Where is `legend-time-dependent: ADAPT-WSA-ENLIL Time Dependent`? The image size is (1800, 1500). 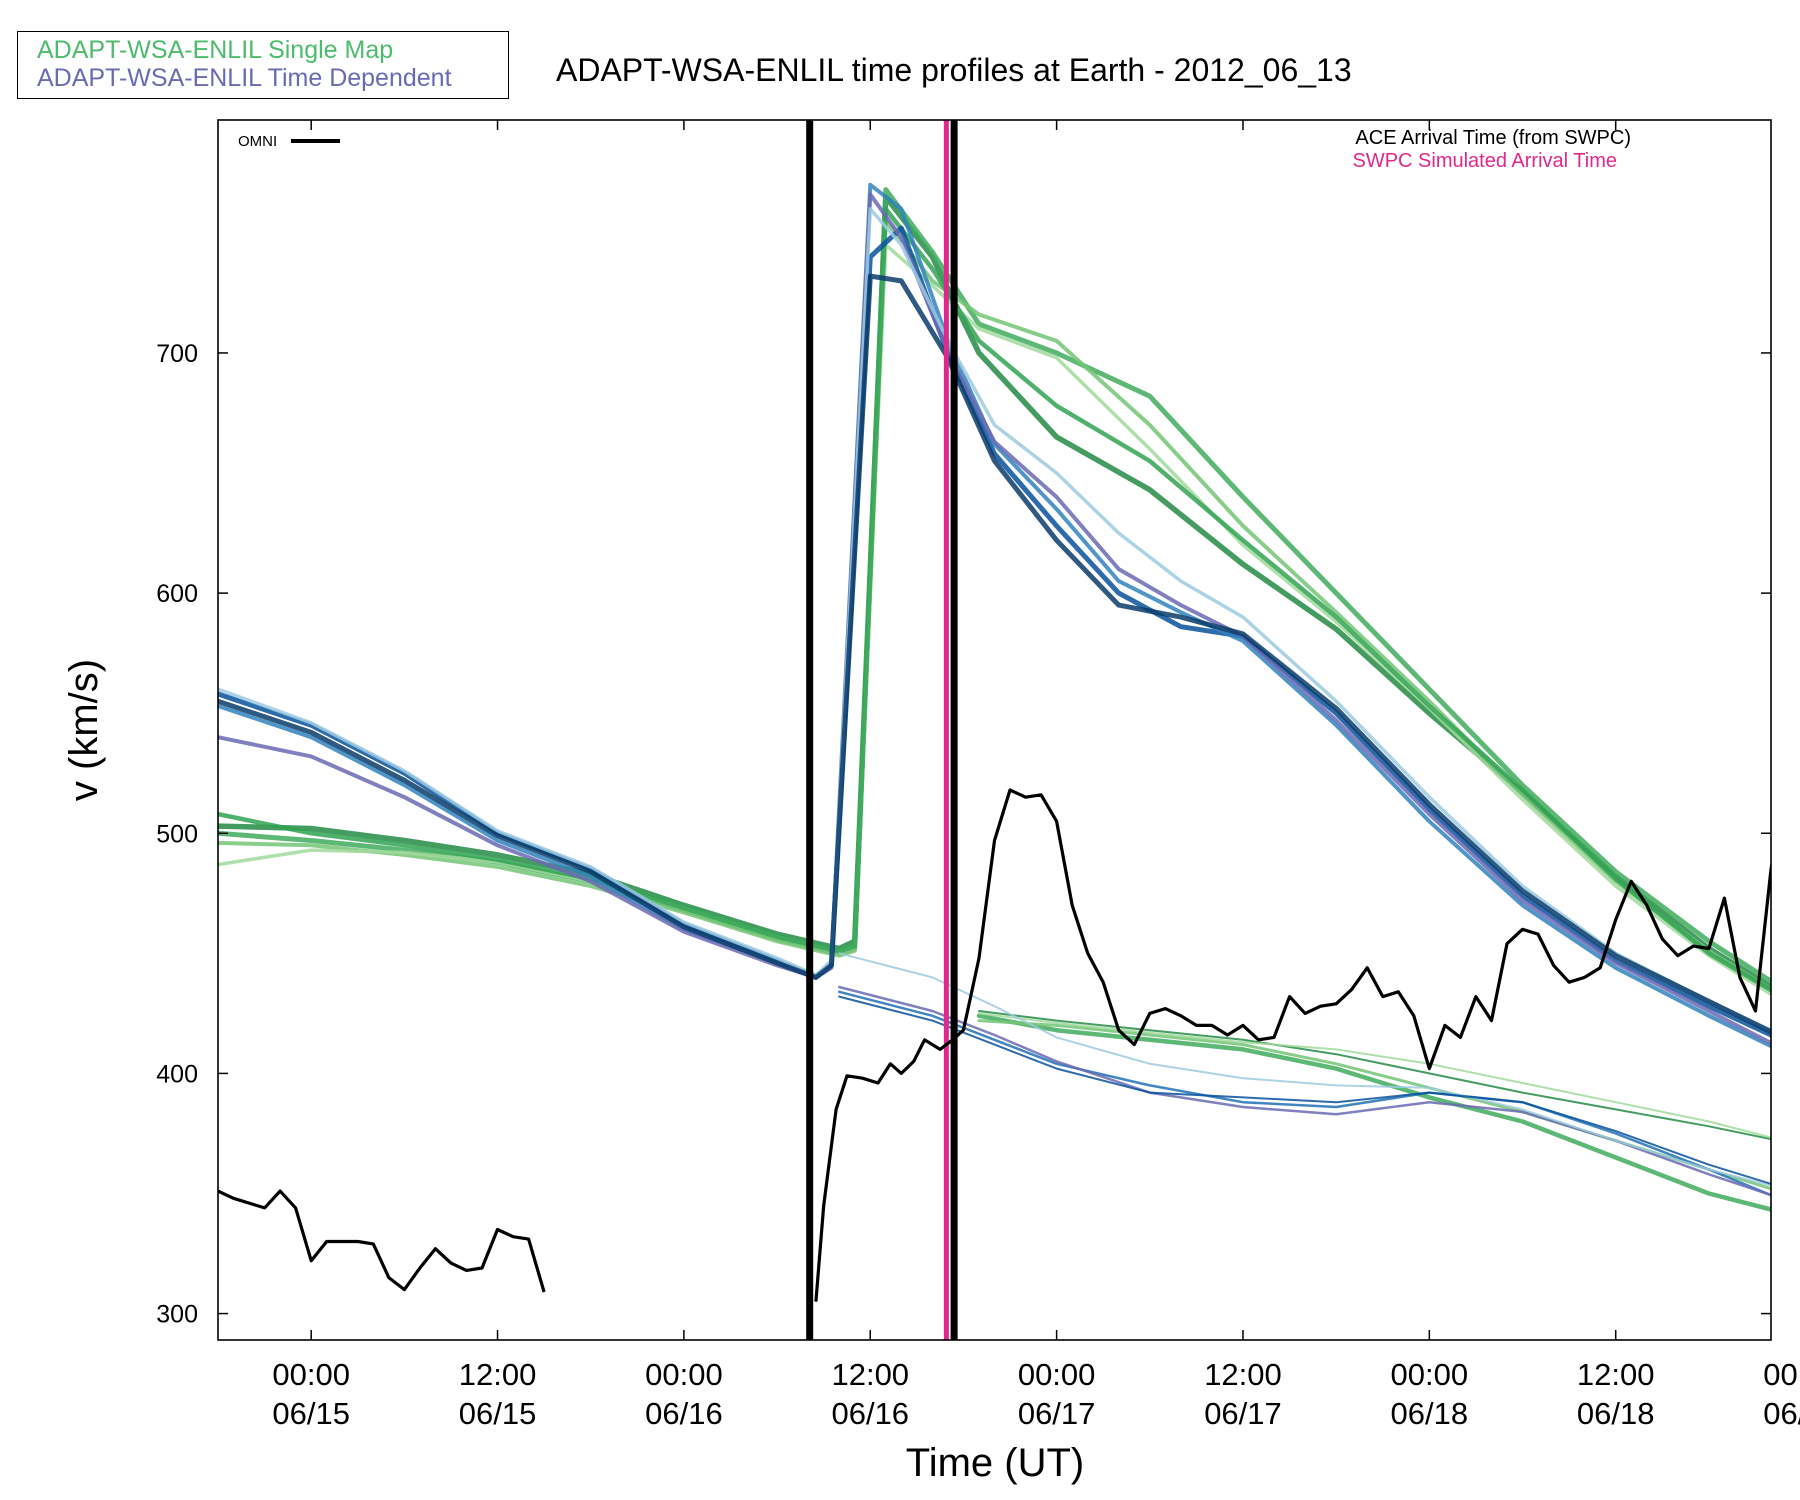
legend-time-dependent: ADAPT-WSA-ENLIL Time Dependent is located at coordinates (244, 78).